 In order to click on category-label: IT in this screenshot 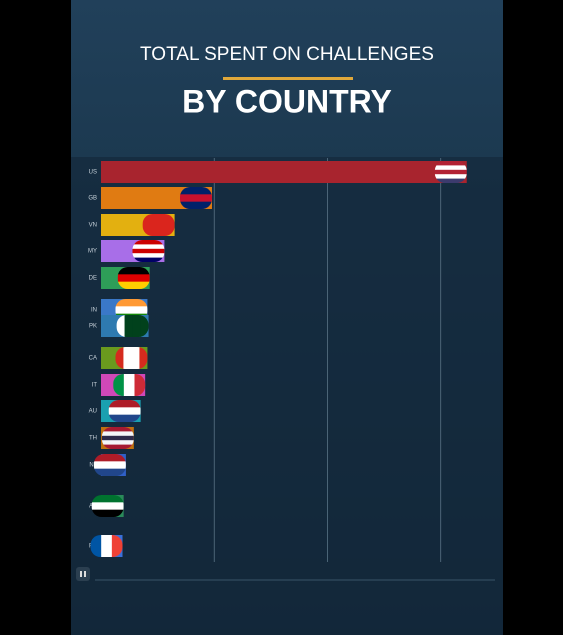, I will do `click(95, 386)`.